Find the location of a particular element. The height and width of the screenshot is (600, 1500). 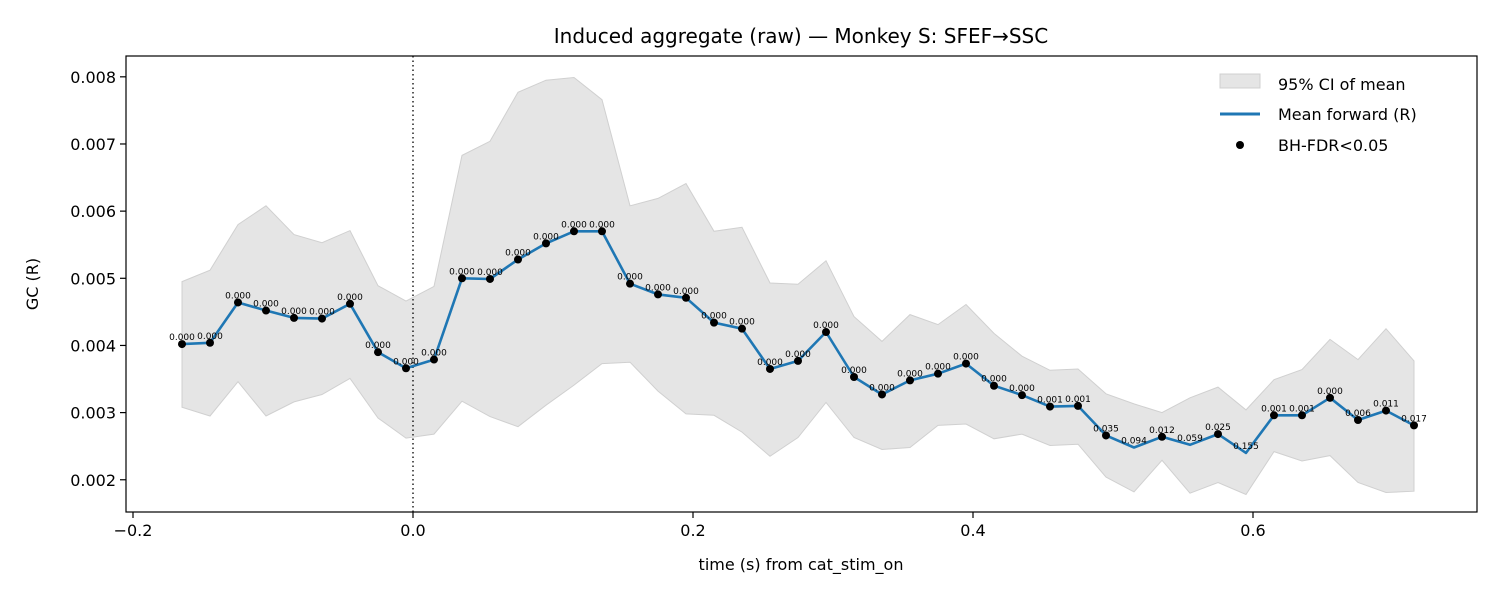

legend-label-sig: BH-FDR<0.05 is located at coordinates (1333, 145).